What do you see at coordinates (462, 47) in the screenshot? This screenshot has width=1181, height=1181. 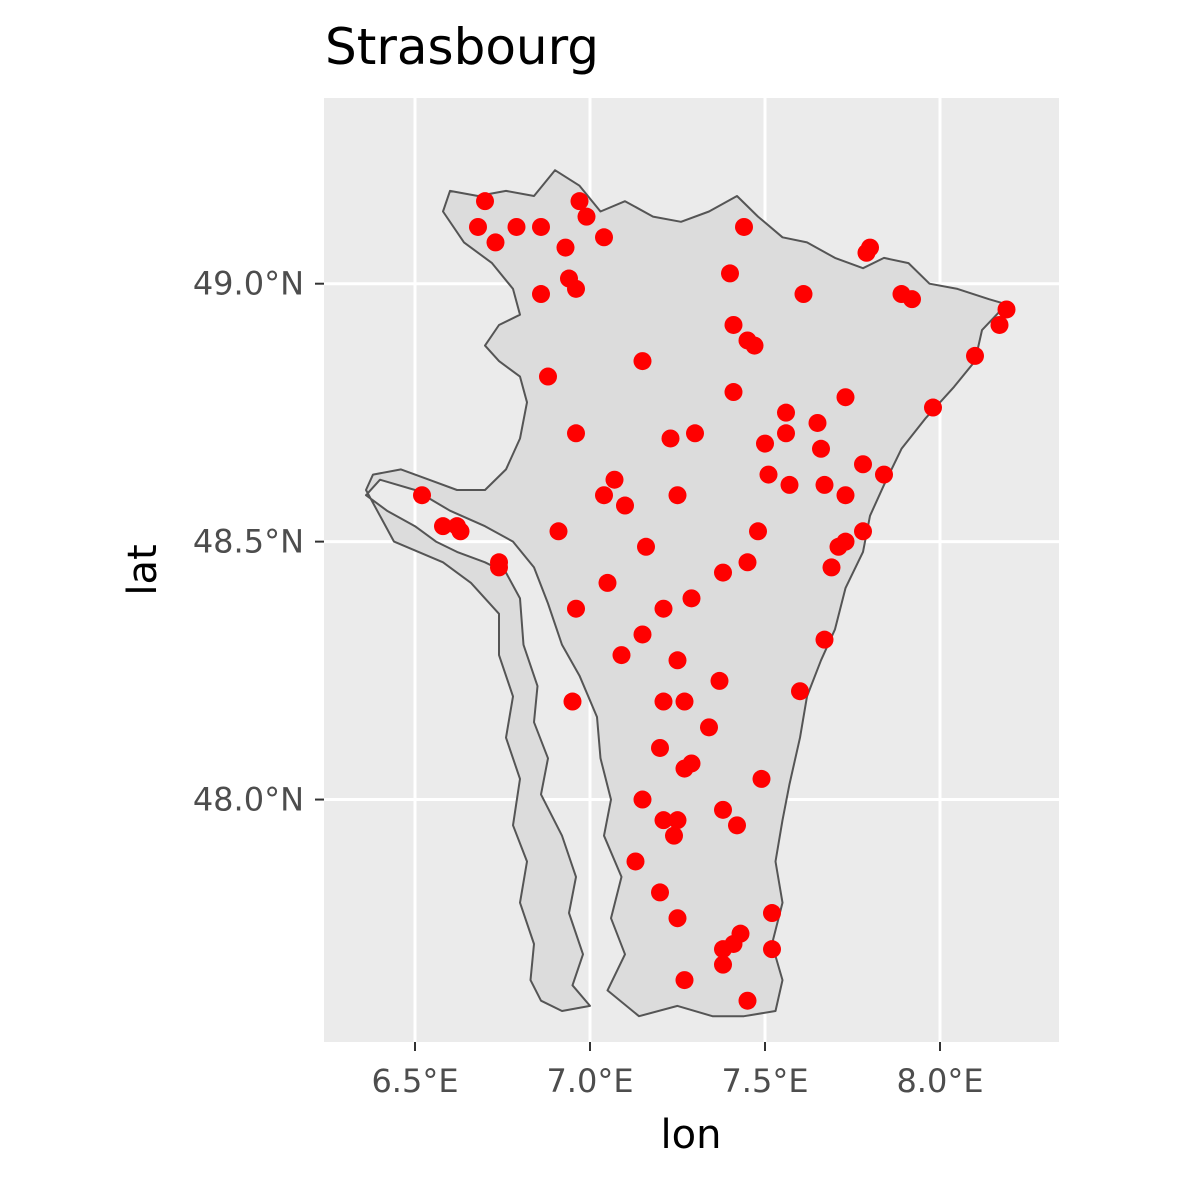 I see `chart-title: Strasbourg` at bounding box center [462, 47].